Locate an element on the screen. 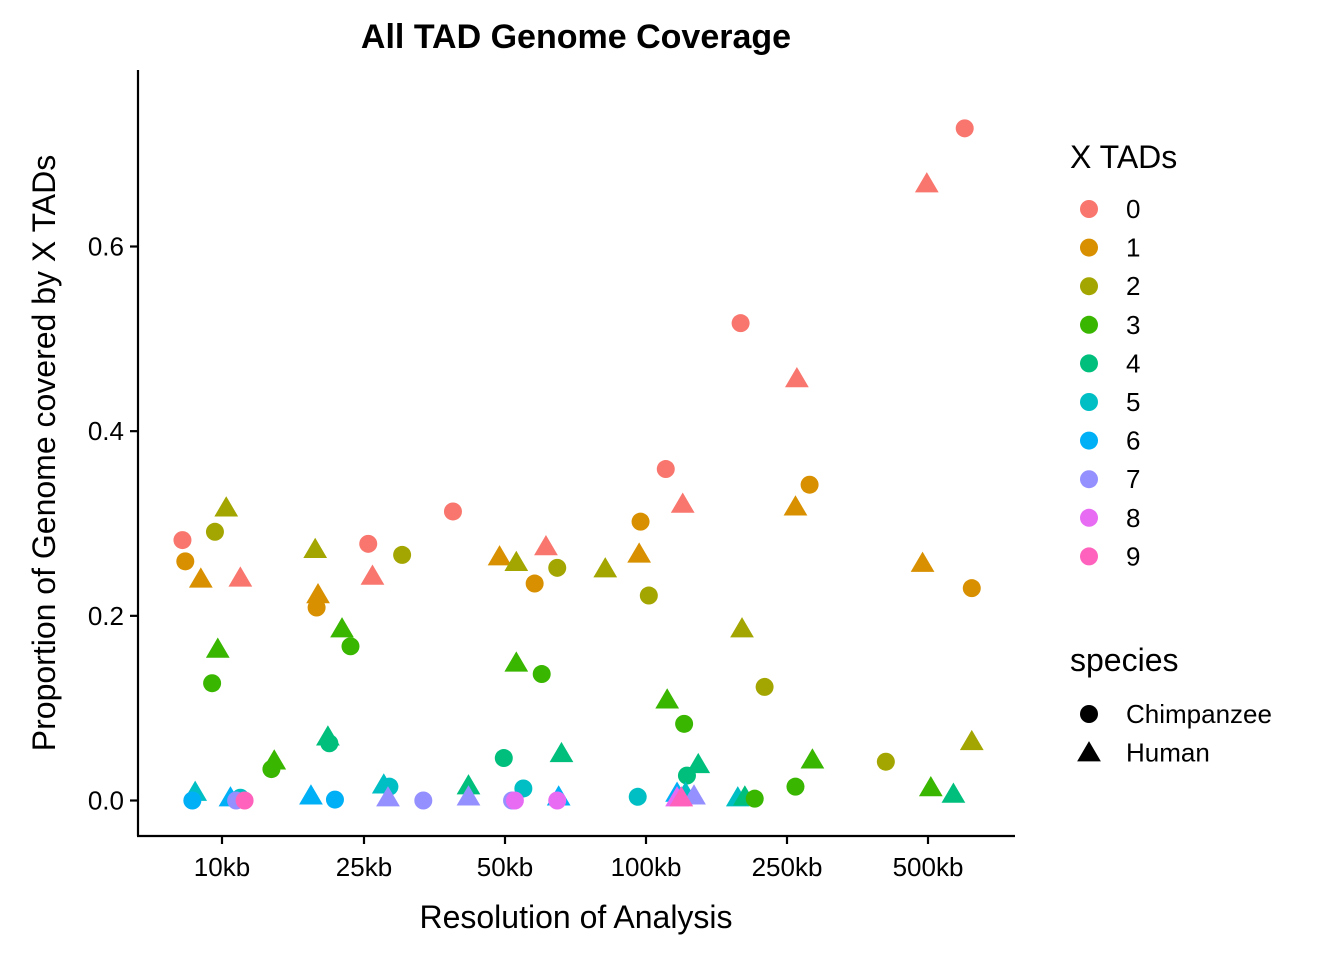 The height and width of the screenshot is (960, 1344). legend-color-label: 7 is located at coordinates (1133, 479).